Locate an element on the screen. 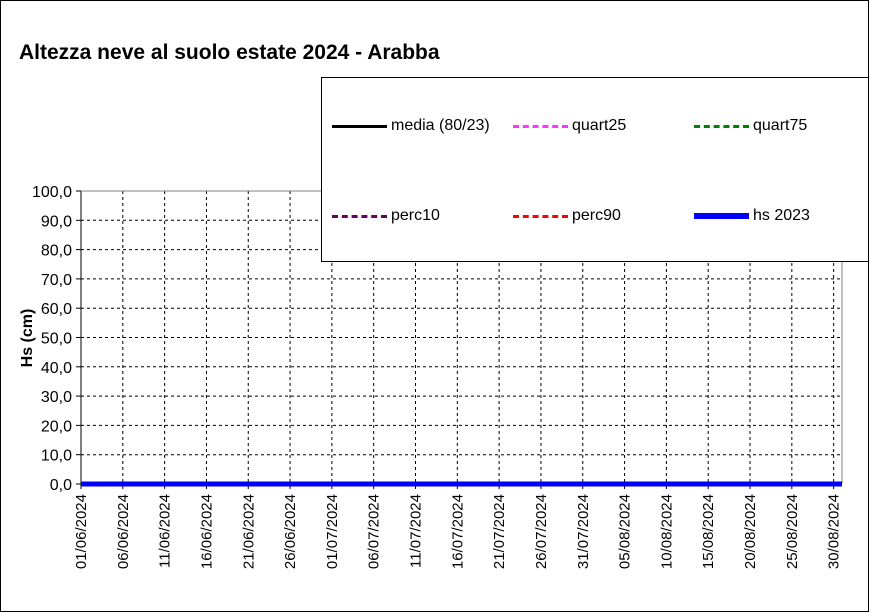 Image resolution: width=869 pixels, height=612 pixels. x-tick-label: 05/08/2024 is located at coordinates (625, 531).